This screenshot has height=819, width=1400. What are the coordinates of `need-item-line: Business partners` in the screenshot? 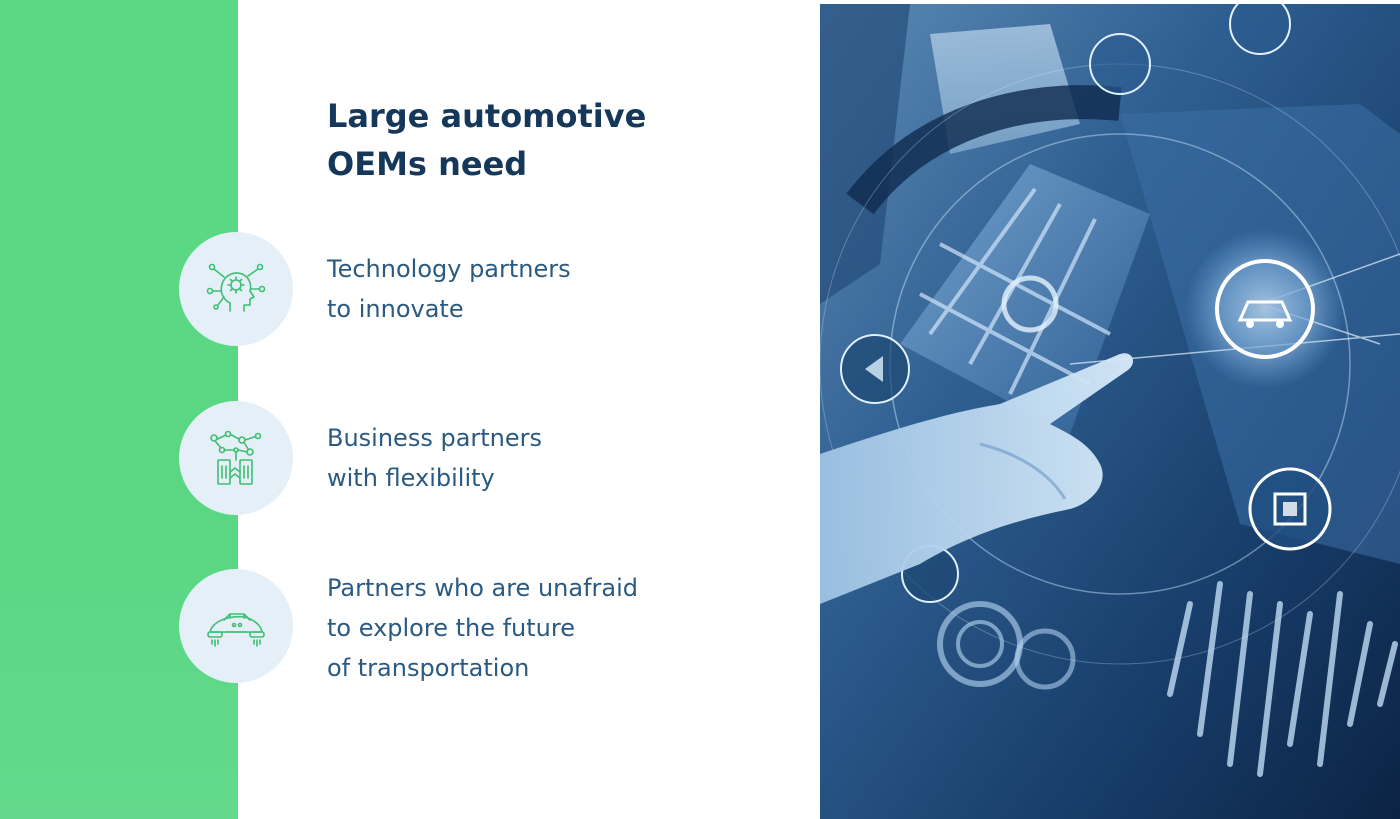 It's located at (435, 438).